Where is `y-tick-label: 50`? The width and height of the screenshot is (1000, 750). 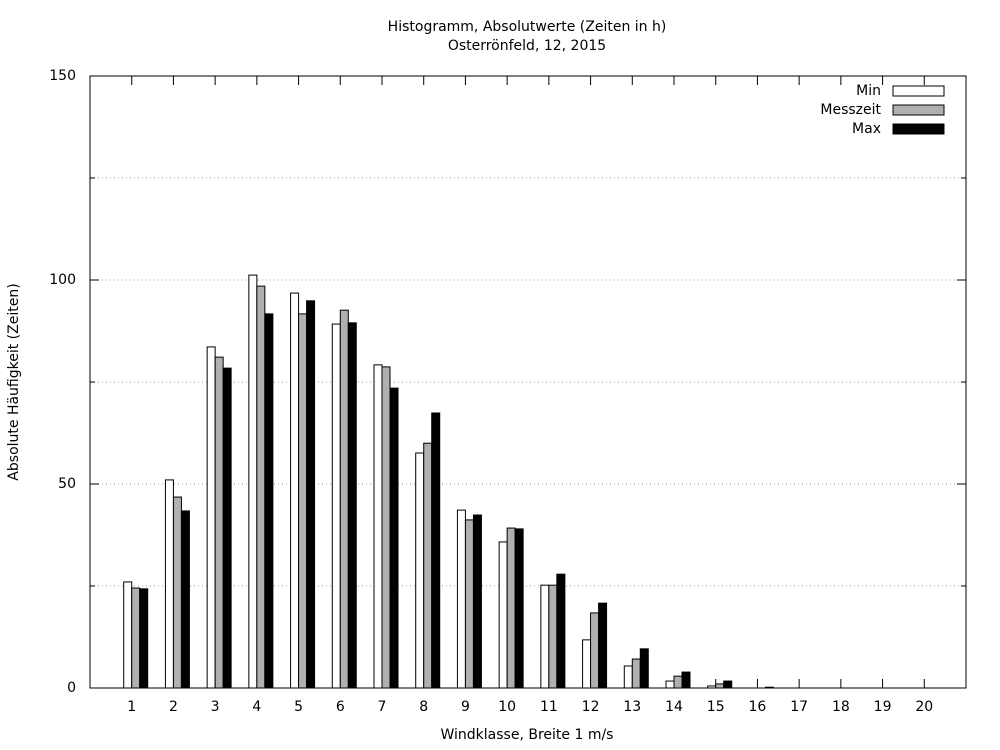 y-tick-label: 50 is located at coordinates (67, 484).